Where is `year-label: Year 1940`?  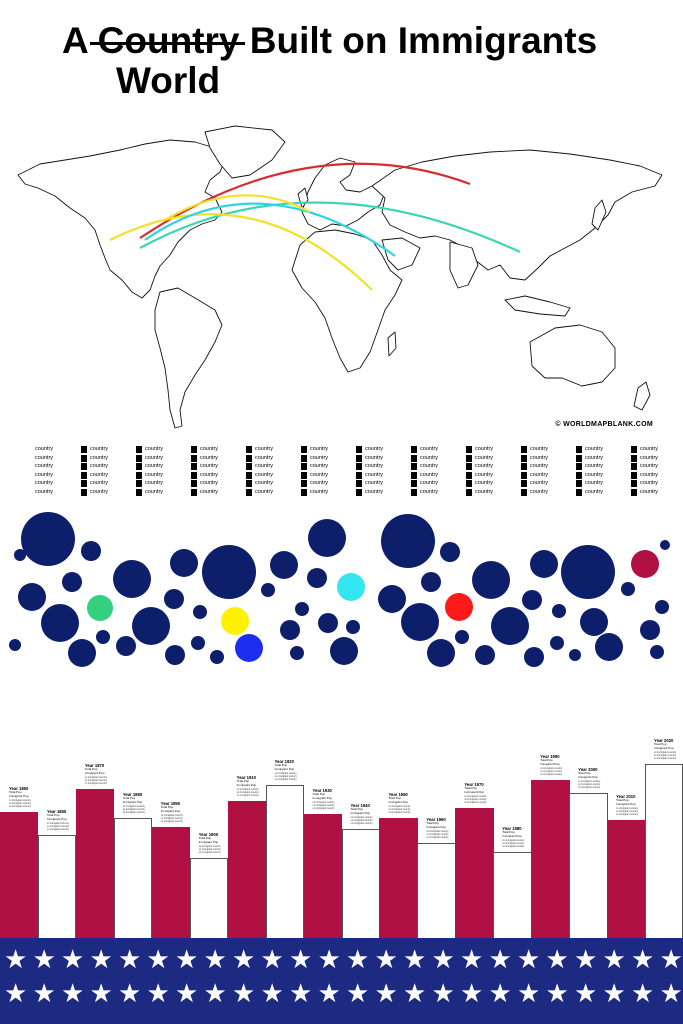
year-label: Year 1940 is located at coordinates (360, 805).